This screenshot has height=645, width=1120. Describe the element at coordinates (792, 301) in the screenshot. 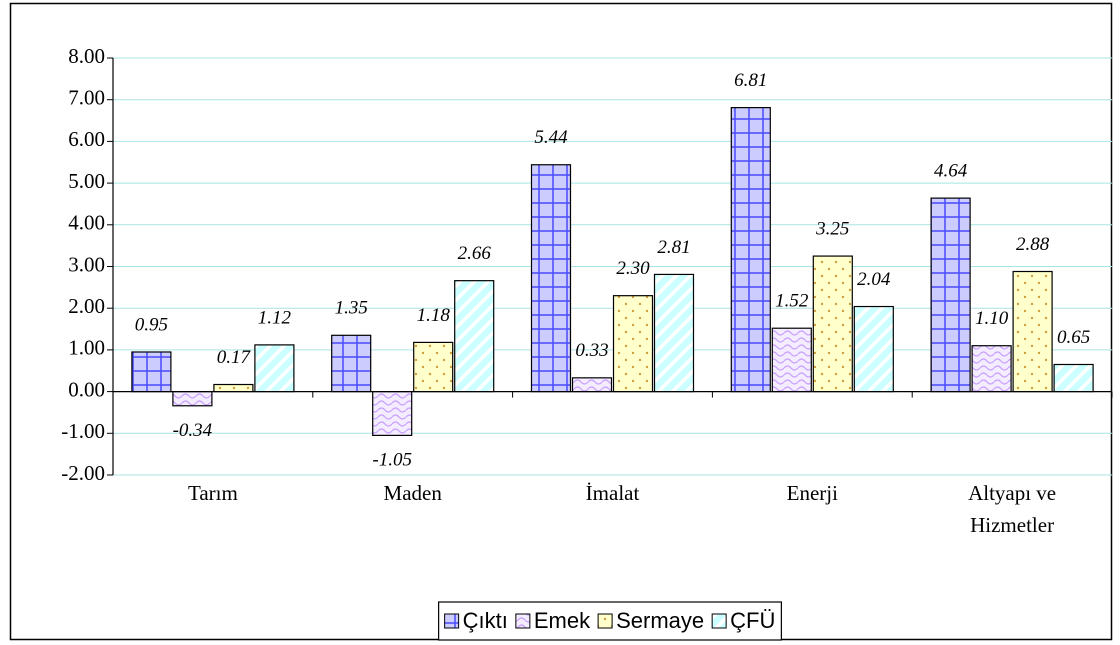

I see `data-label: 1.52` at that location.